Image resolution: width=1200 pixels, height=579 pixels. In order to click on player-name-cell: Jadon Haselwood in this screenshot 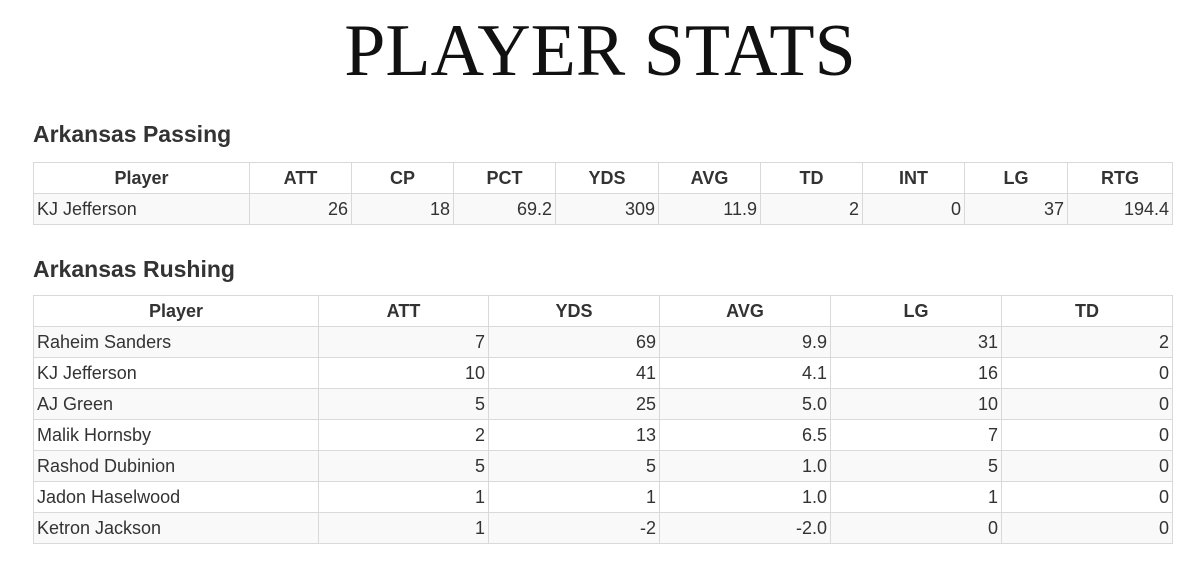, I will do `click(176, 497)`.